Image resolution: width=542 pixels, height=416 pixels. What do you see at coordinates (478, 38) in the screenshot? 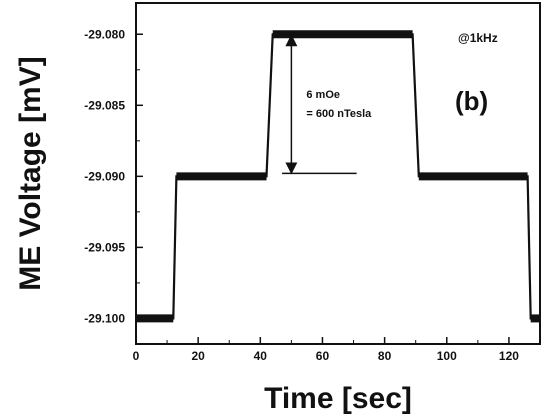
I see `frequency-label: @1kHz` at bounding box center [478, 38].